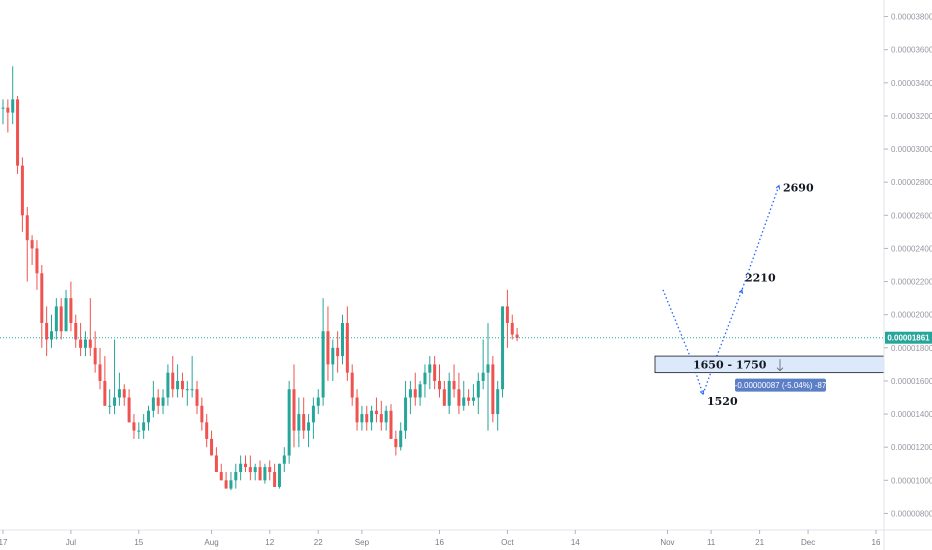 Image resolution: width=932 pixels, height=550 pixels. I want to click on price-tick-label: 0.00002800, so click(911, 182).